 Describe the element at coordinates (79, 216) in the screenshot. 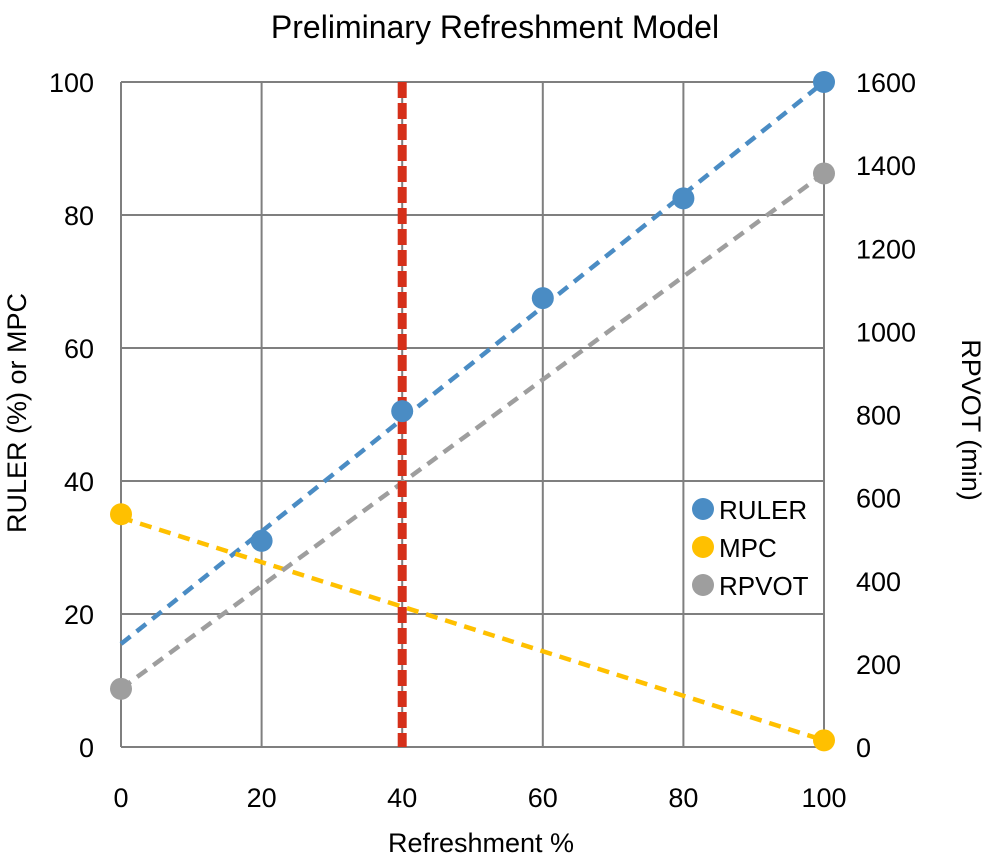

I see `y-tick-label-left: 80` at that location.